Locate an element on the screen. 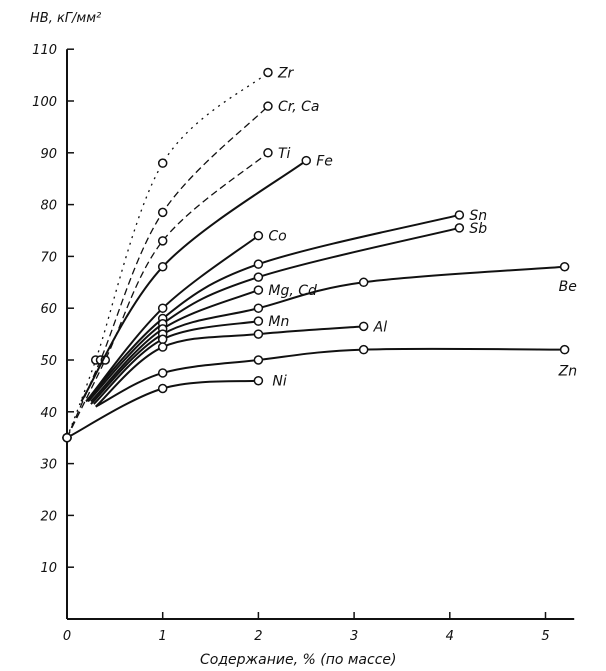  y-tick-label: 80 is located at coordinates (48, 206).